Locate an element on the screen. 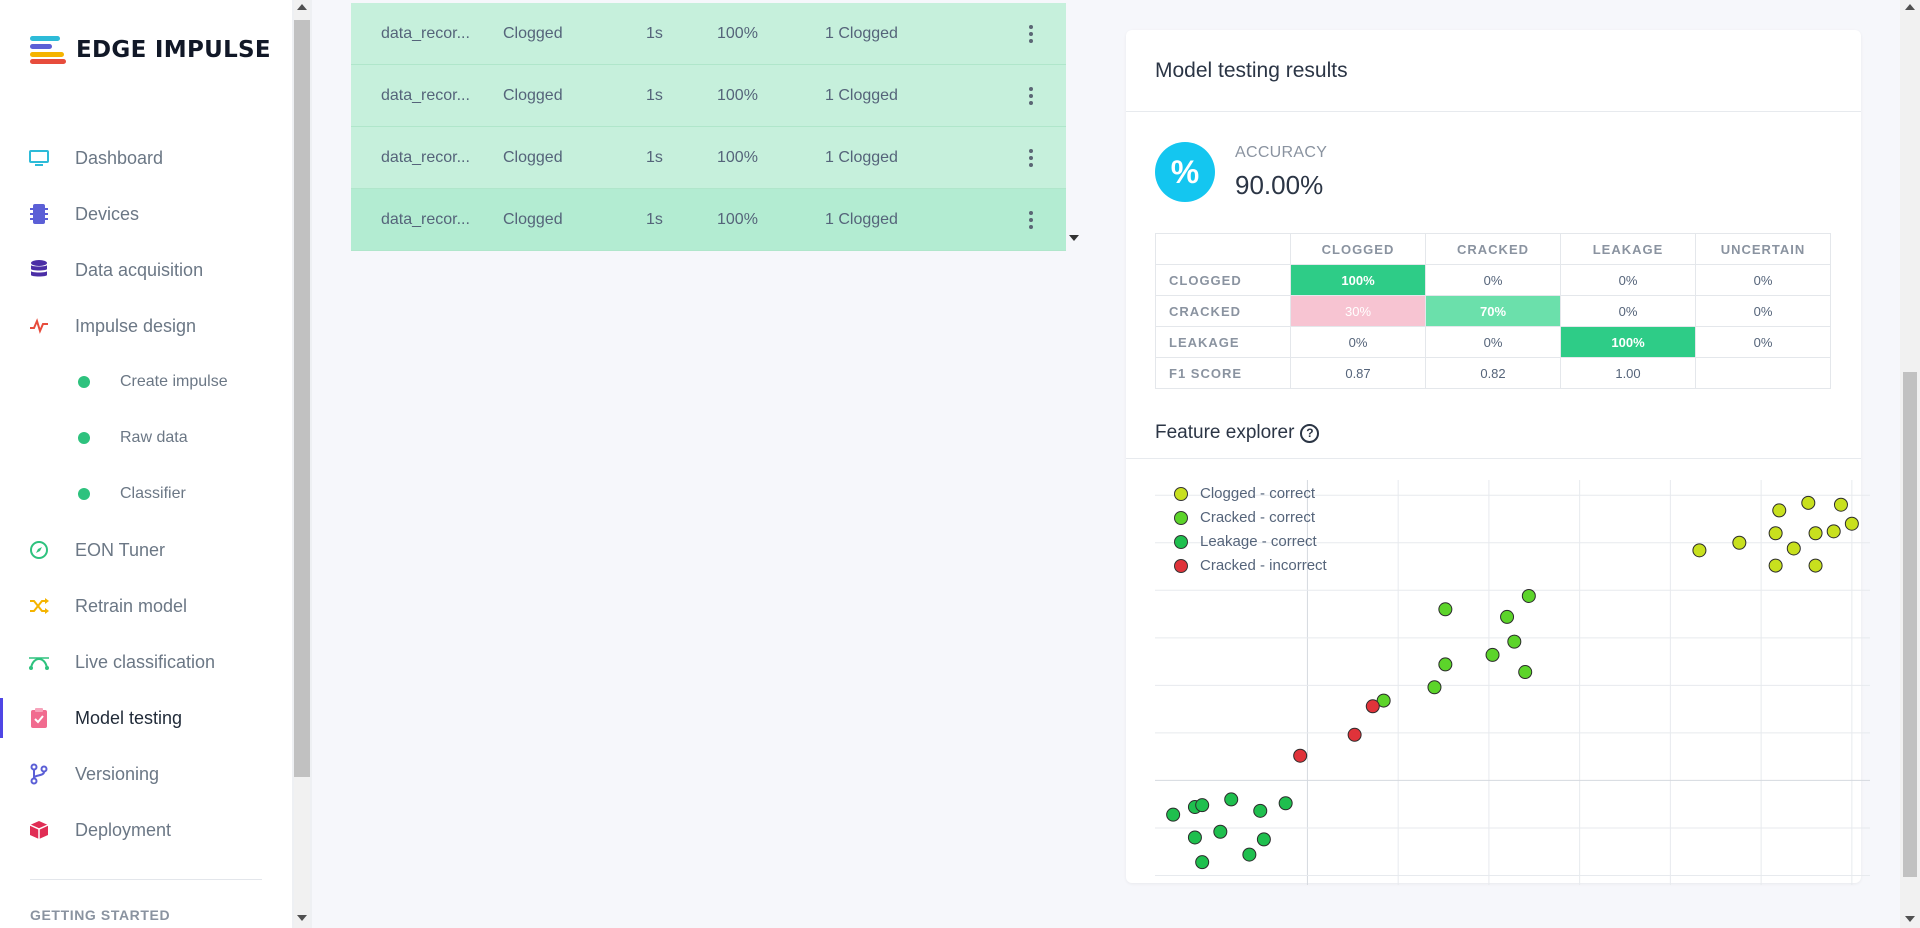 This screenshot has height=928, width=1920. legend-item: Leakage - correct is located at coordinates (1236, 541).